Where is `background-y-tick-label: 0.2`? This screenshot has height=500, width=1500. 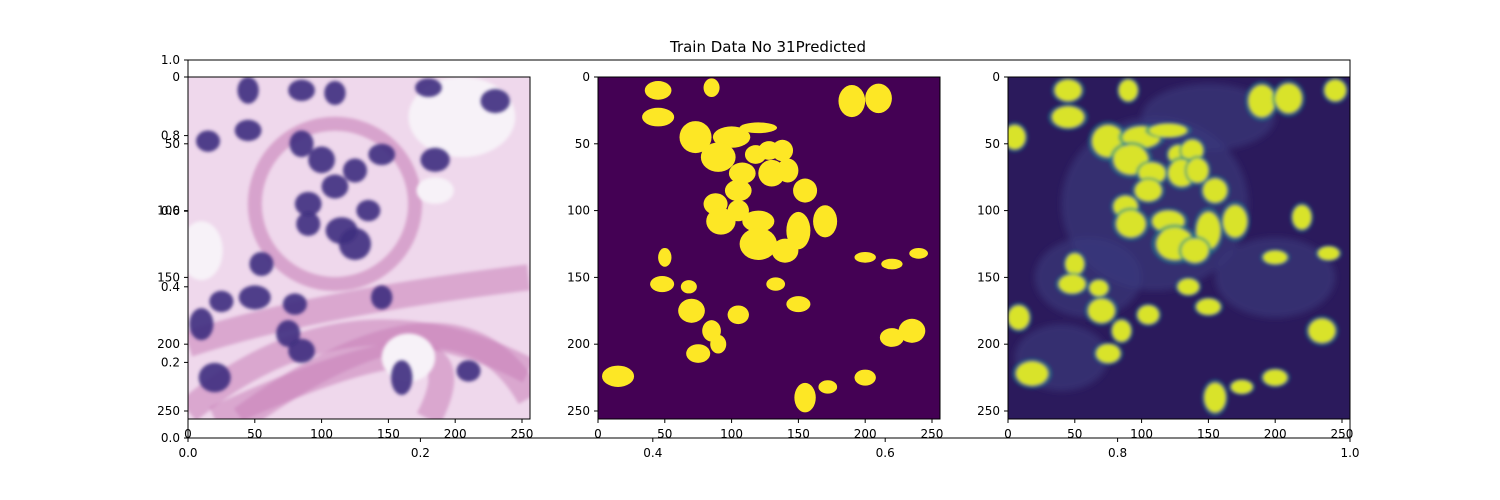
background-y-tick-label: 0.2 is located at coordinates (170, 362).